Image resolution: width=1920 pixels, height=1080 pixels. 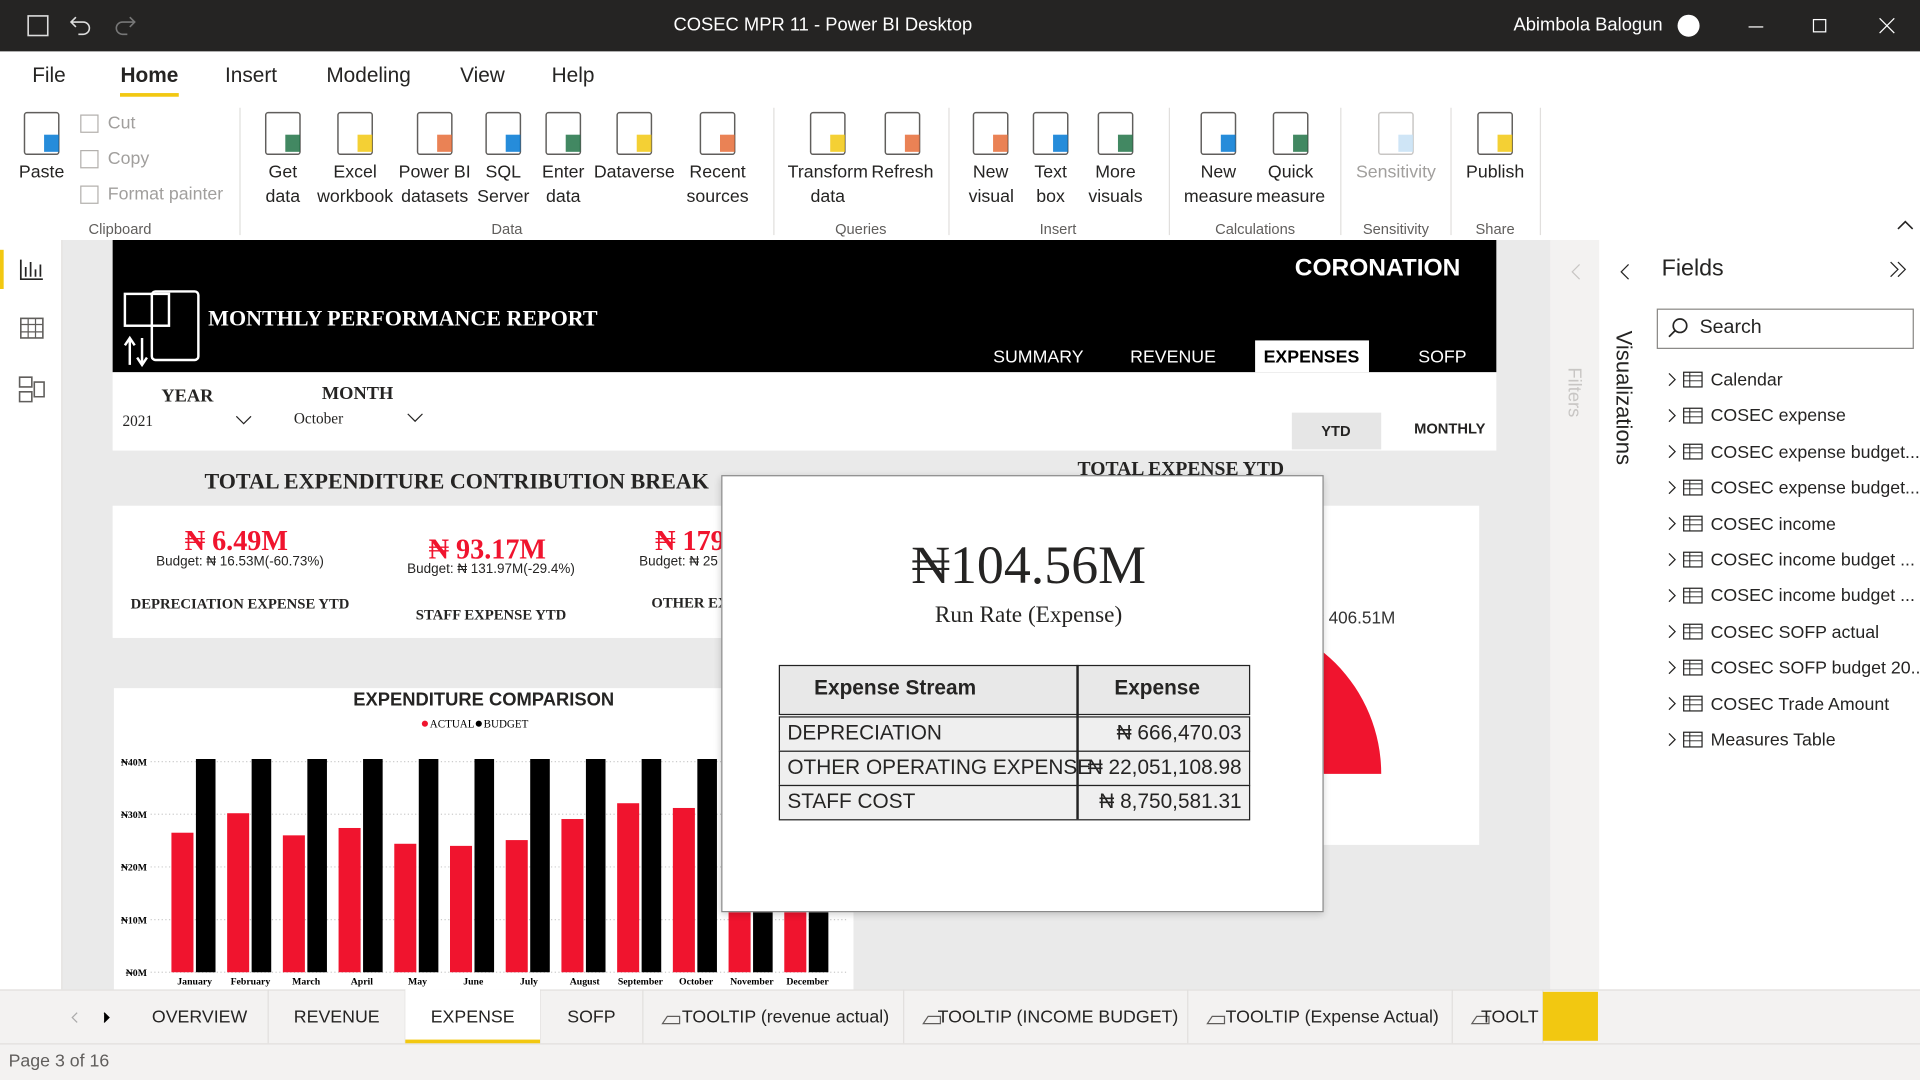 I want to click on right-panes, so click(x=1735, y=642).